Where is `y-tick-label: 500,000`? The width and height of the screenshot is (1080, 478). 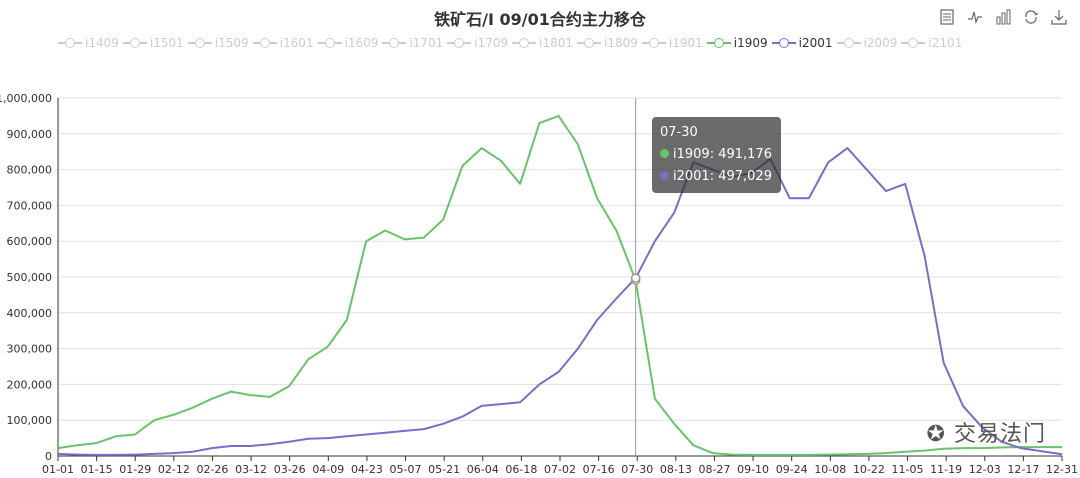
y-tick-label: 500,000 is located at coordinates (30, 277).